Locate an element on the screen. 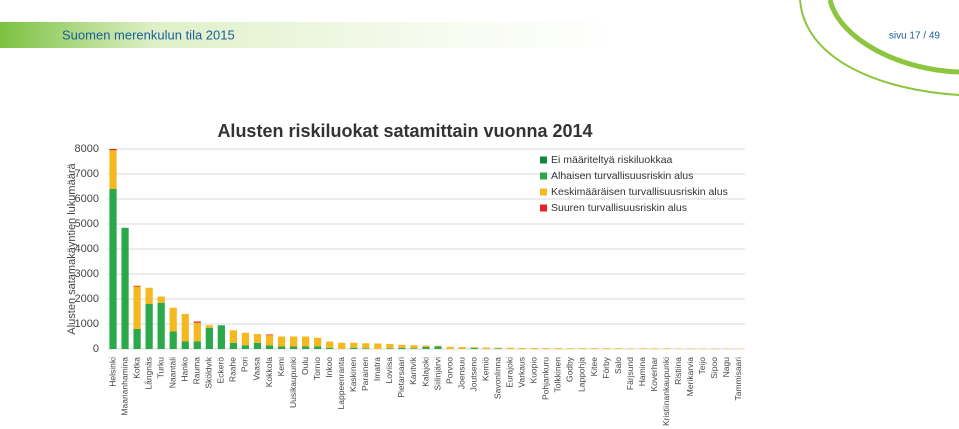 The height and width of the screenshot is (429, 959). y-tick-label: 6000 is located at coordinates (87, 199).